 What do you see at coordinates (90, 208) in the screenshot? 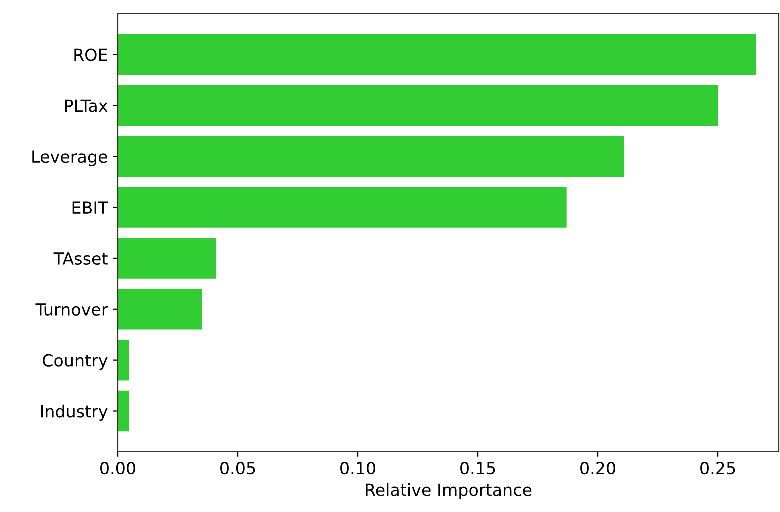
I see `y-tick-label: EBIT` at bounding box center [90, 208].